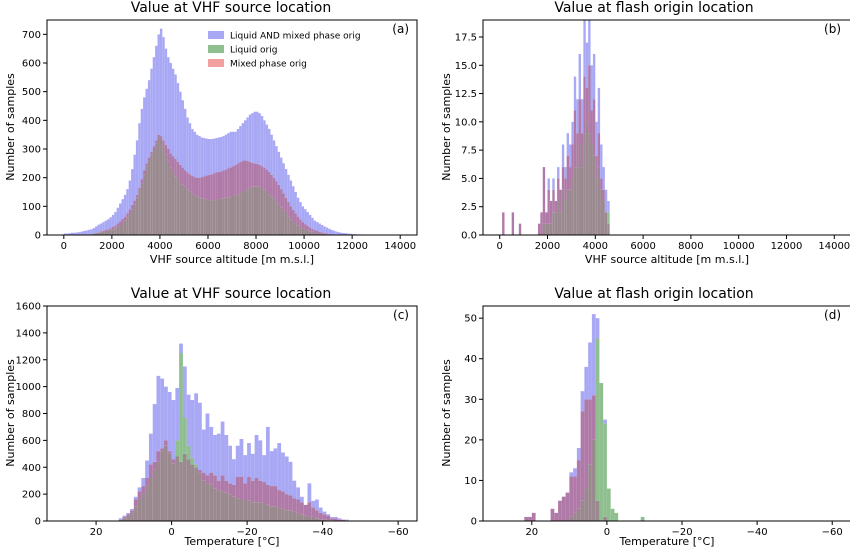  Describe the element at coordinates (31, 207) in the screenshot. I see `y-tick-label: 100` at that location.